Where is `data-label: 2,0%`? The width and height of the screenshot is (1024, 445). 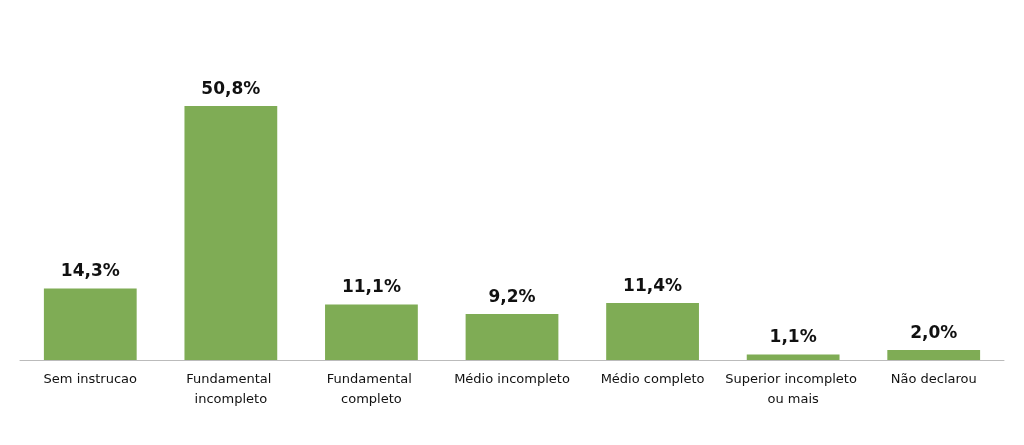
data-label: 2,0% is located at coordinates (934, 331).